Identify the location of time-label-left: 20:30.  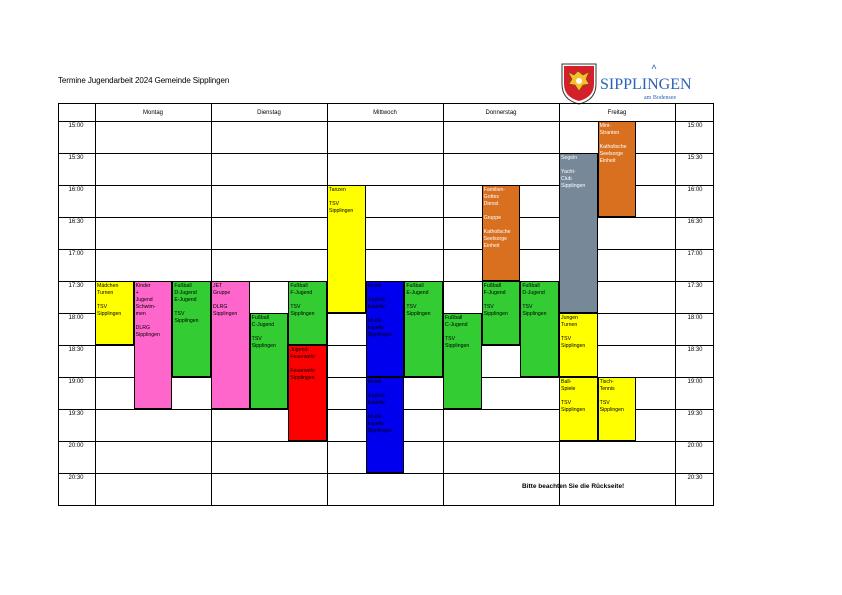
(76, 478).